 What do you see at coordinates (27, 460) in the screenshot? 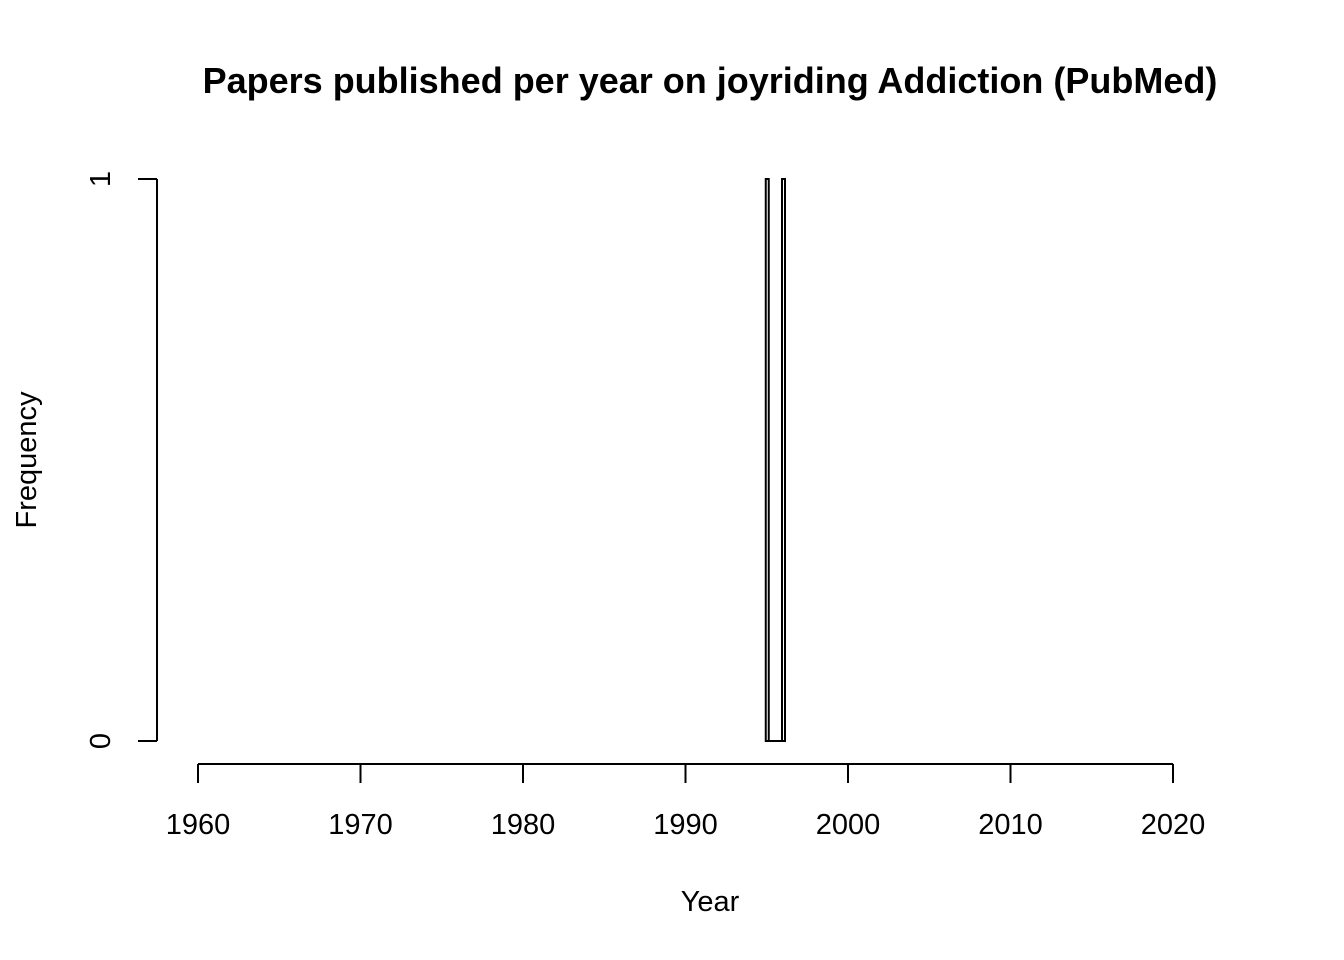
I see `y-axis-label: Frequency` at bounding box center [27, 460].